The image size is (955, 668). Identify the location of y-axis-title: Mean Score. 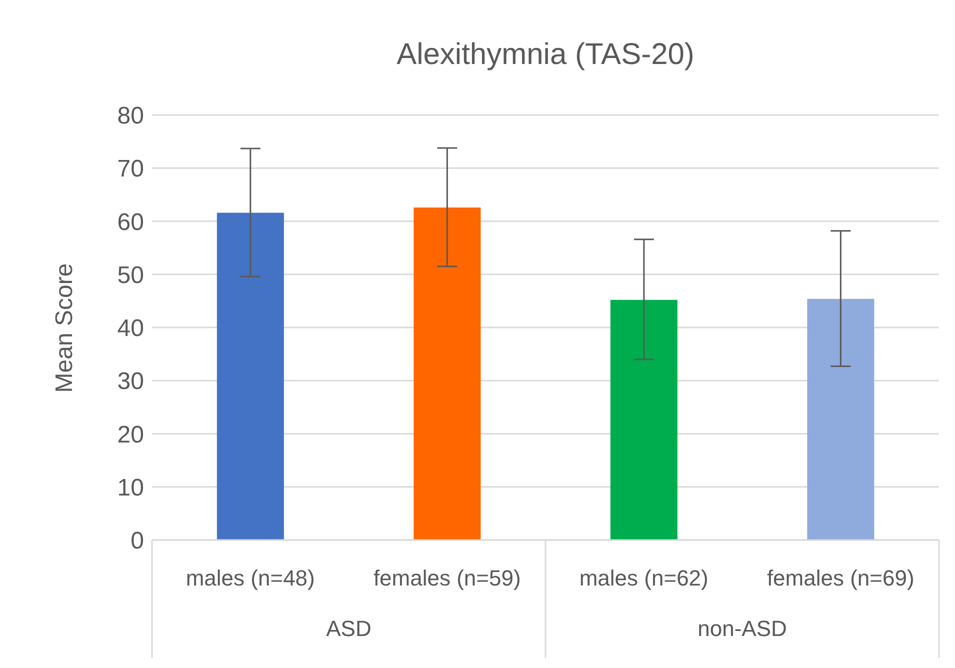
(65, 327).